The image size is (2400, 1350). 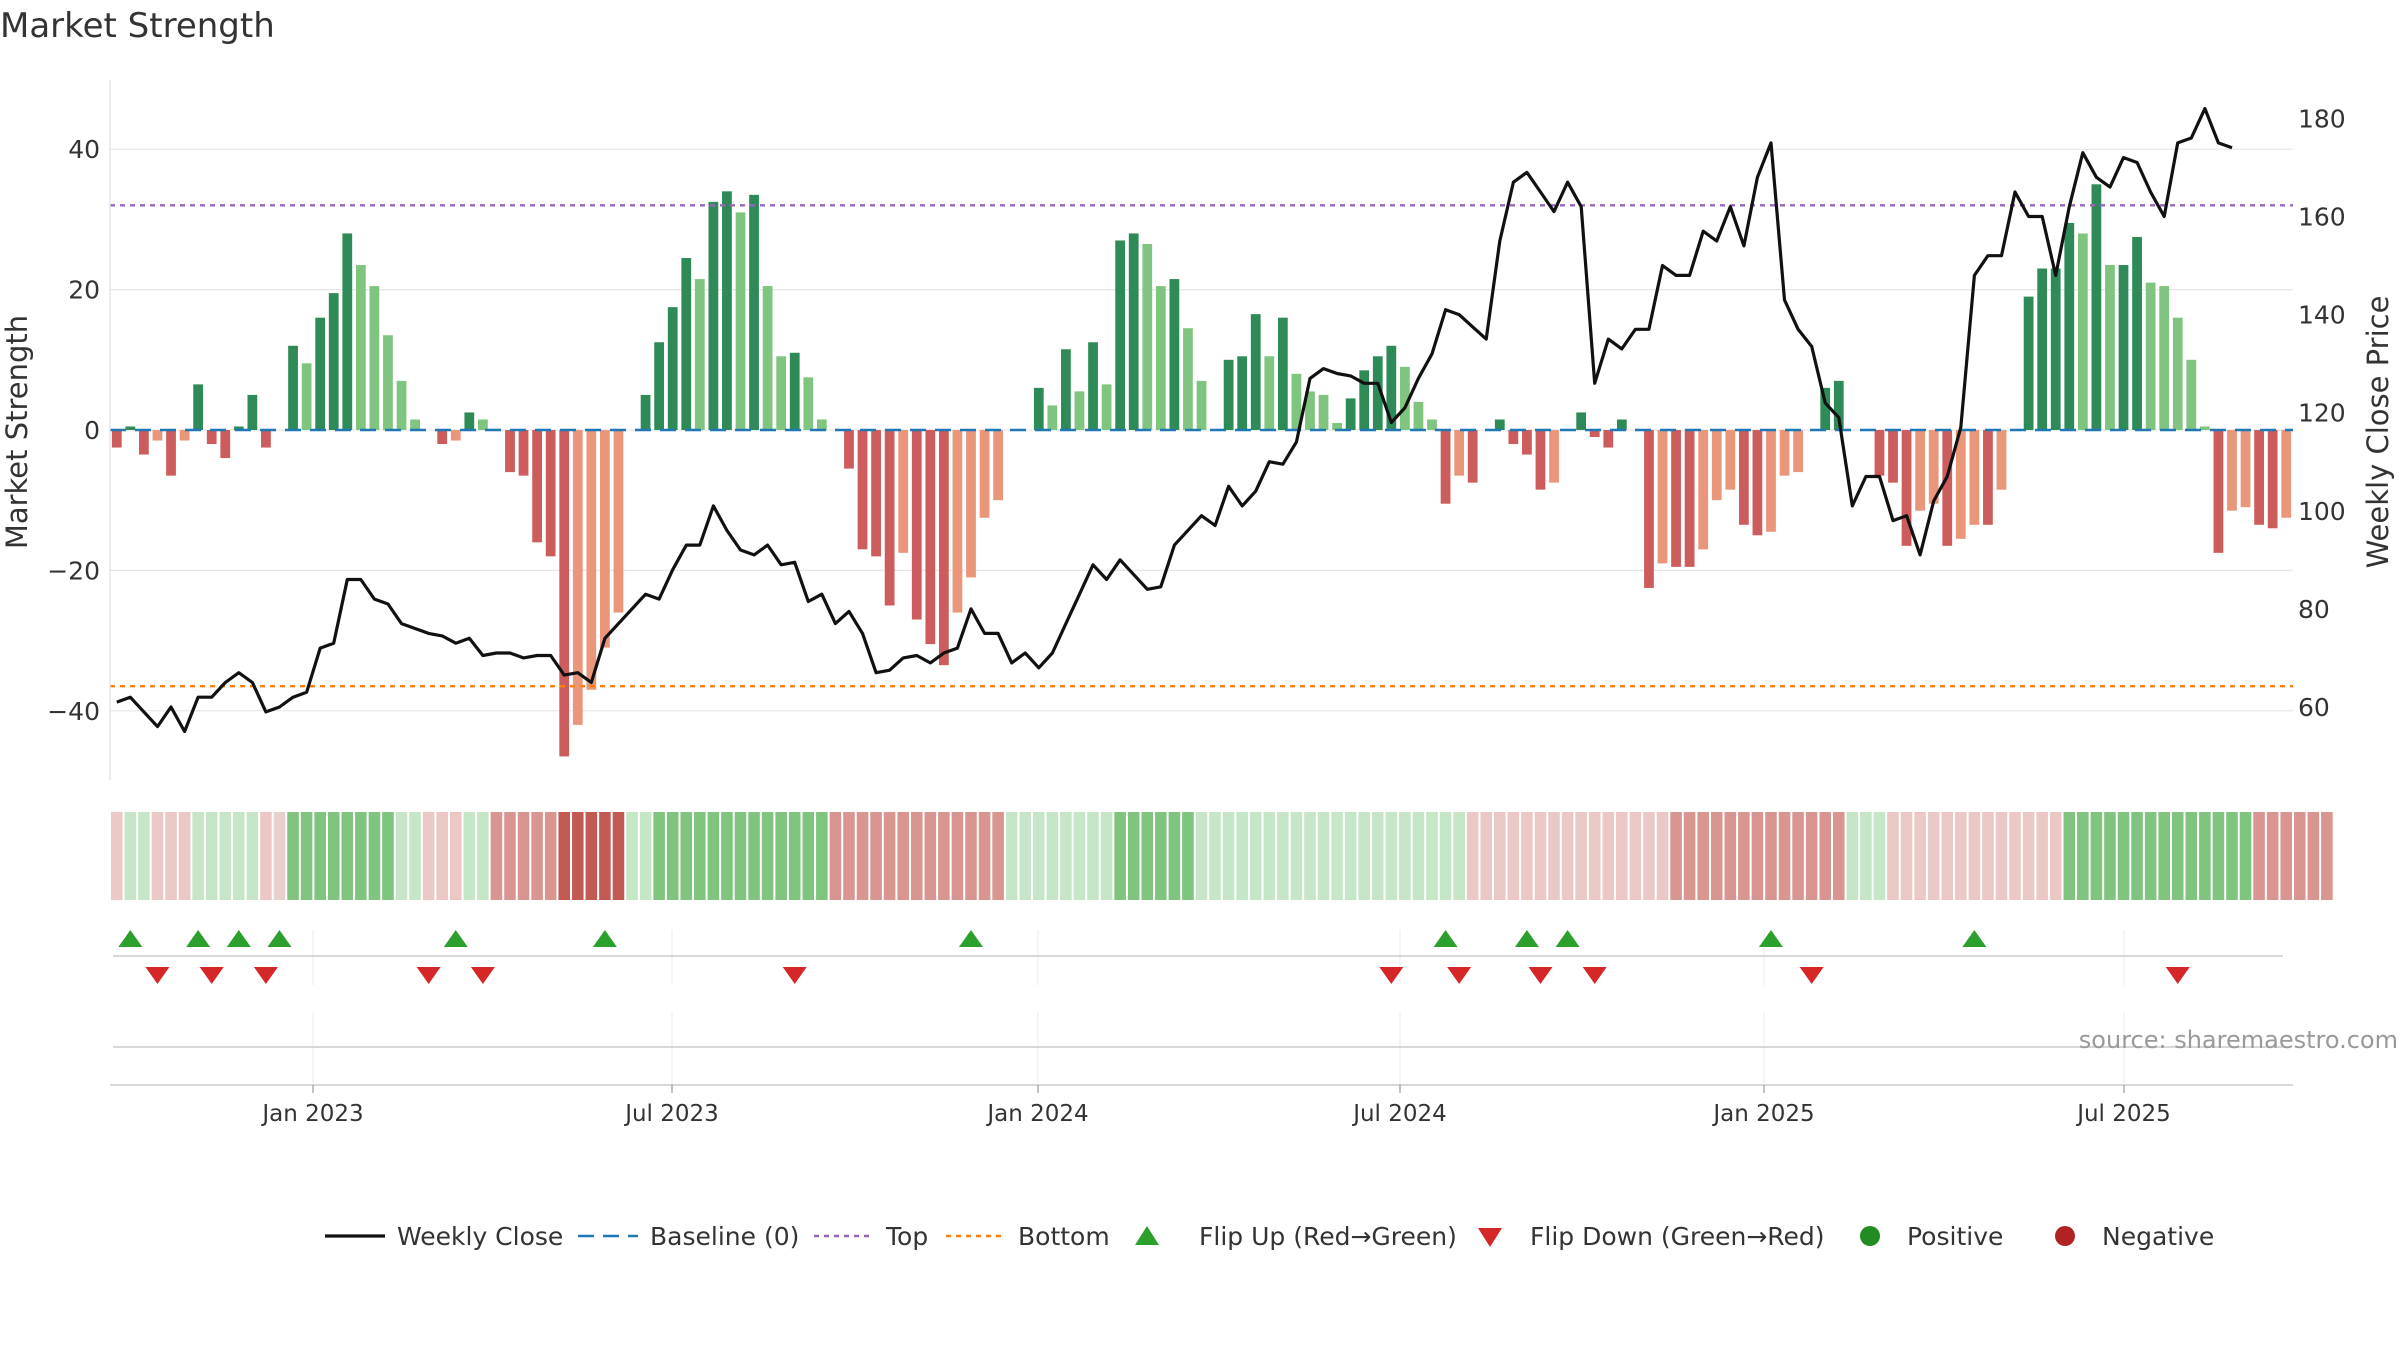 I want to click on x-tick-label: Jan 2023, so click(x=311, y=1114).